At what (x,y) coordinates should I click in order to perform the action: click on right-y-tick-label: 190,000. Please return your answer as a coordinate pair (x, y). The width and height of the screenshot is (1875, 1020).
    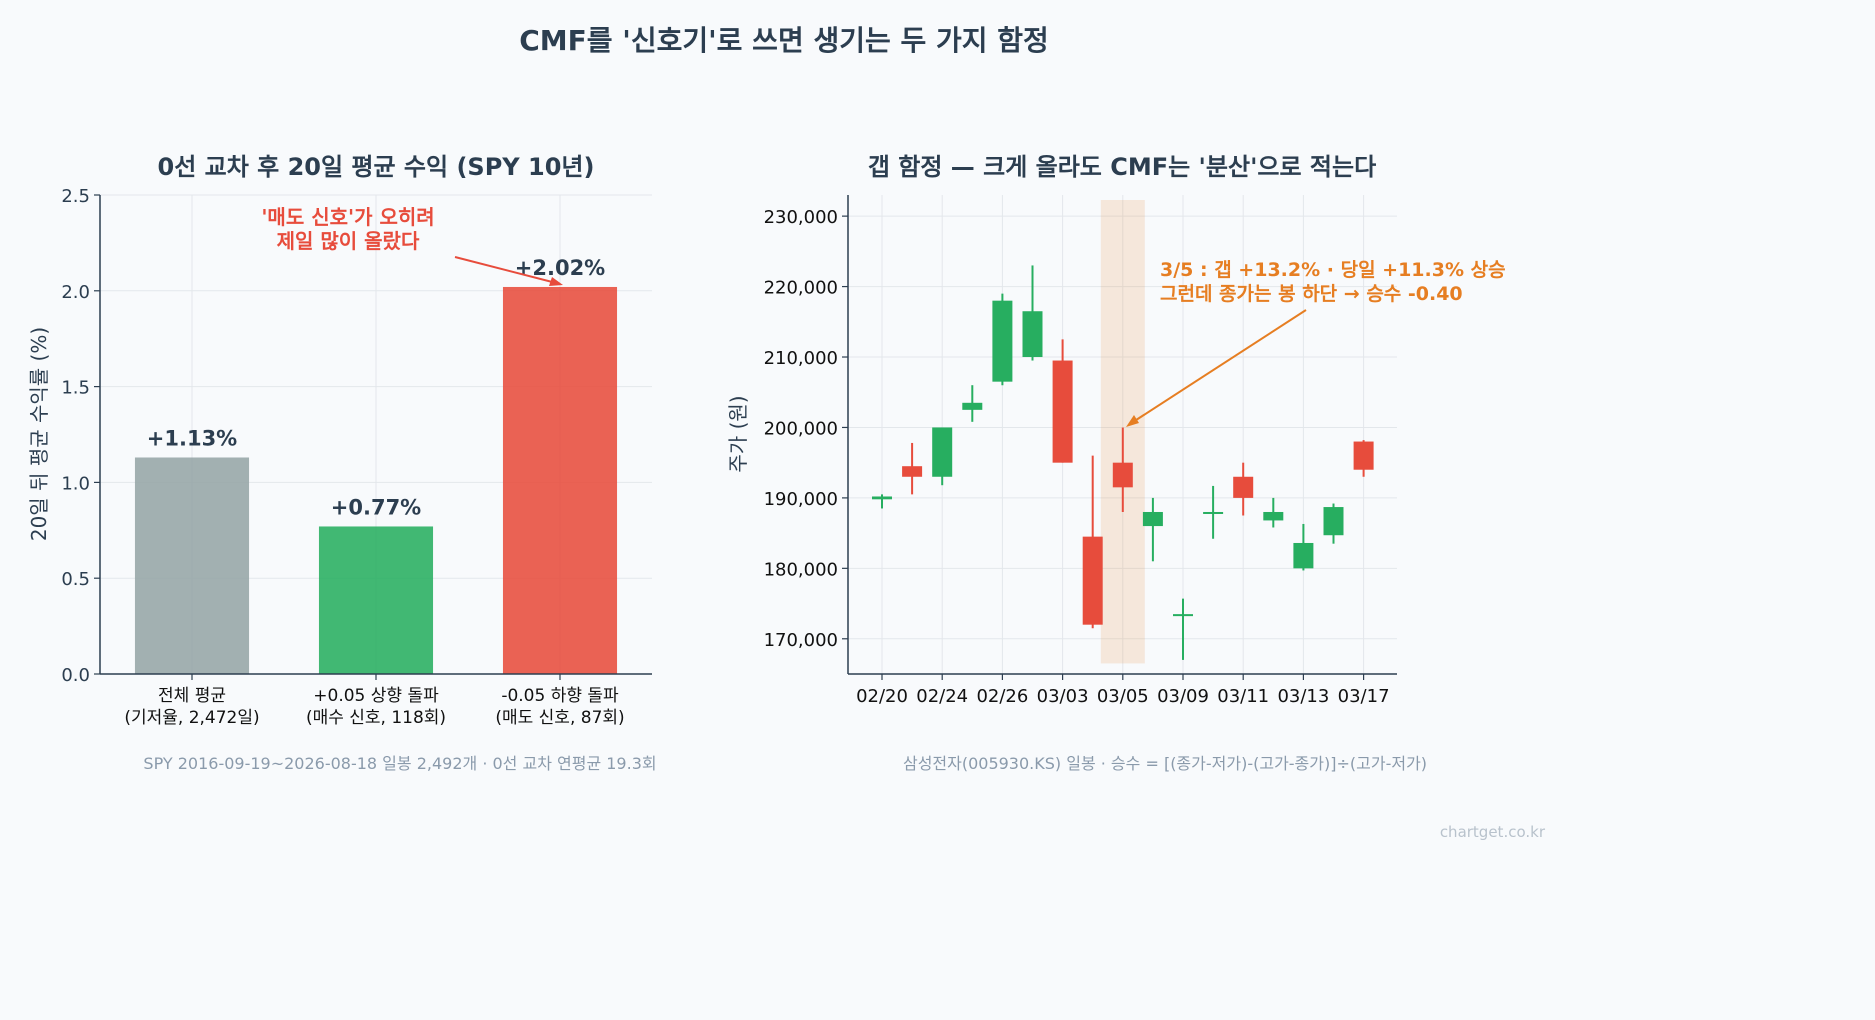
    Looking at the image, I should click on (801, 499).